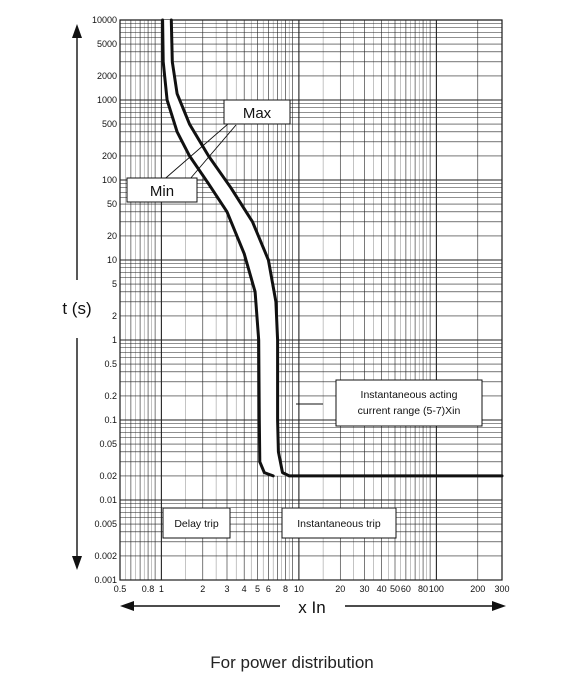  I want to click on y-tick-label: 0.005, so click(105, 524).